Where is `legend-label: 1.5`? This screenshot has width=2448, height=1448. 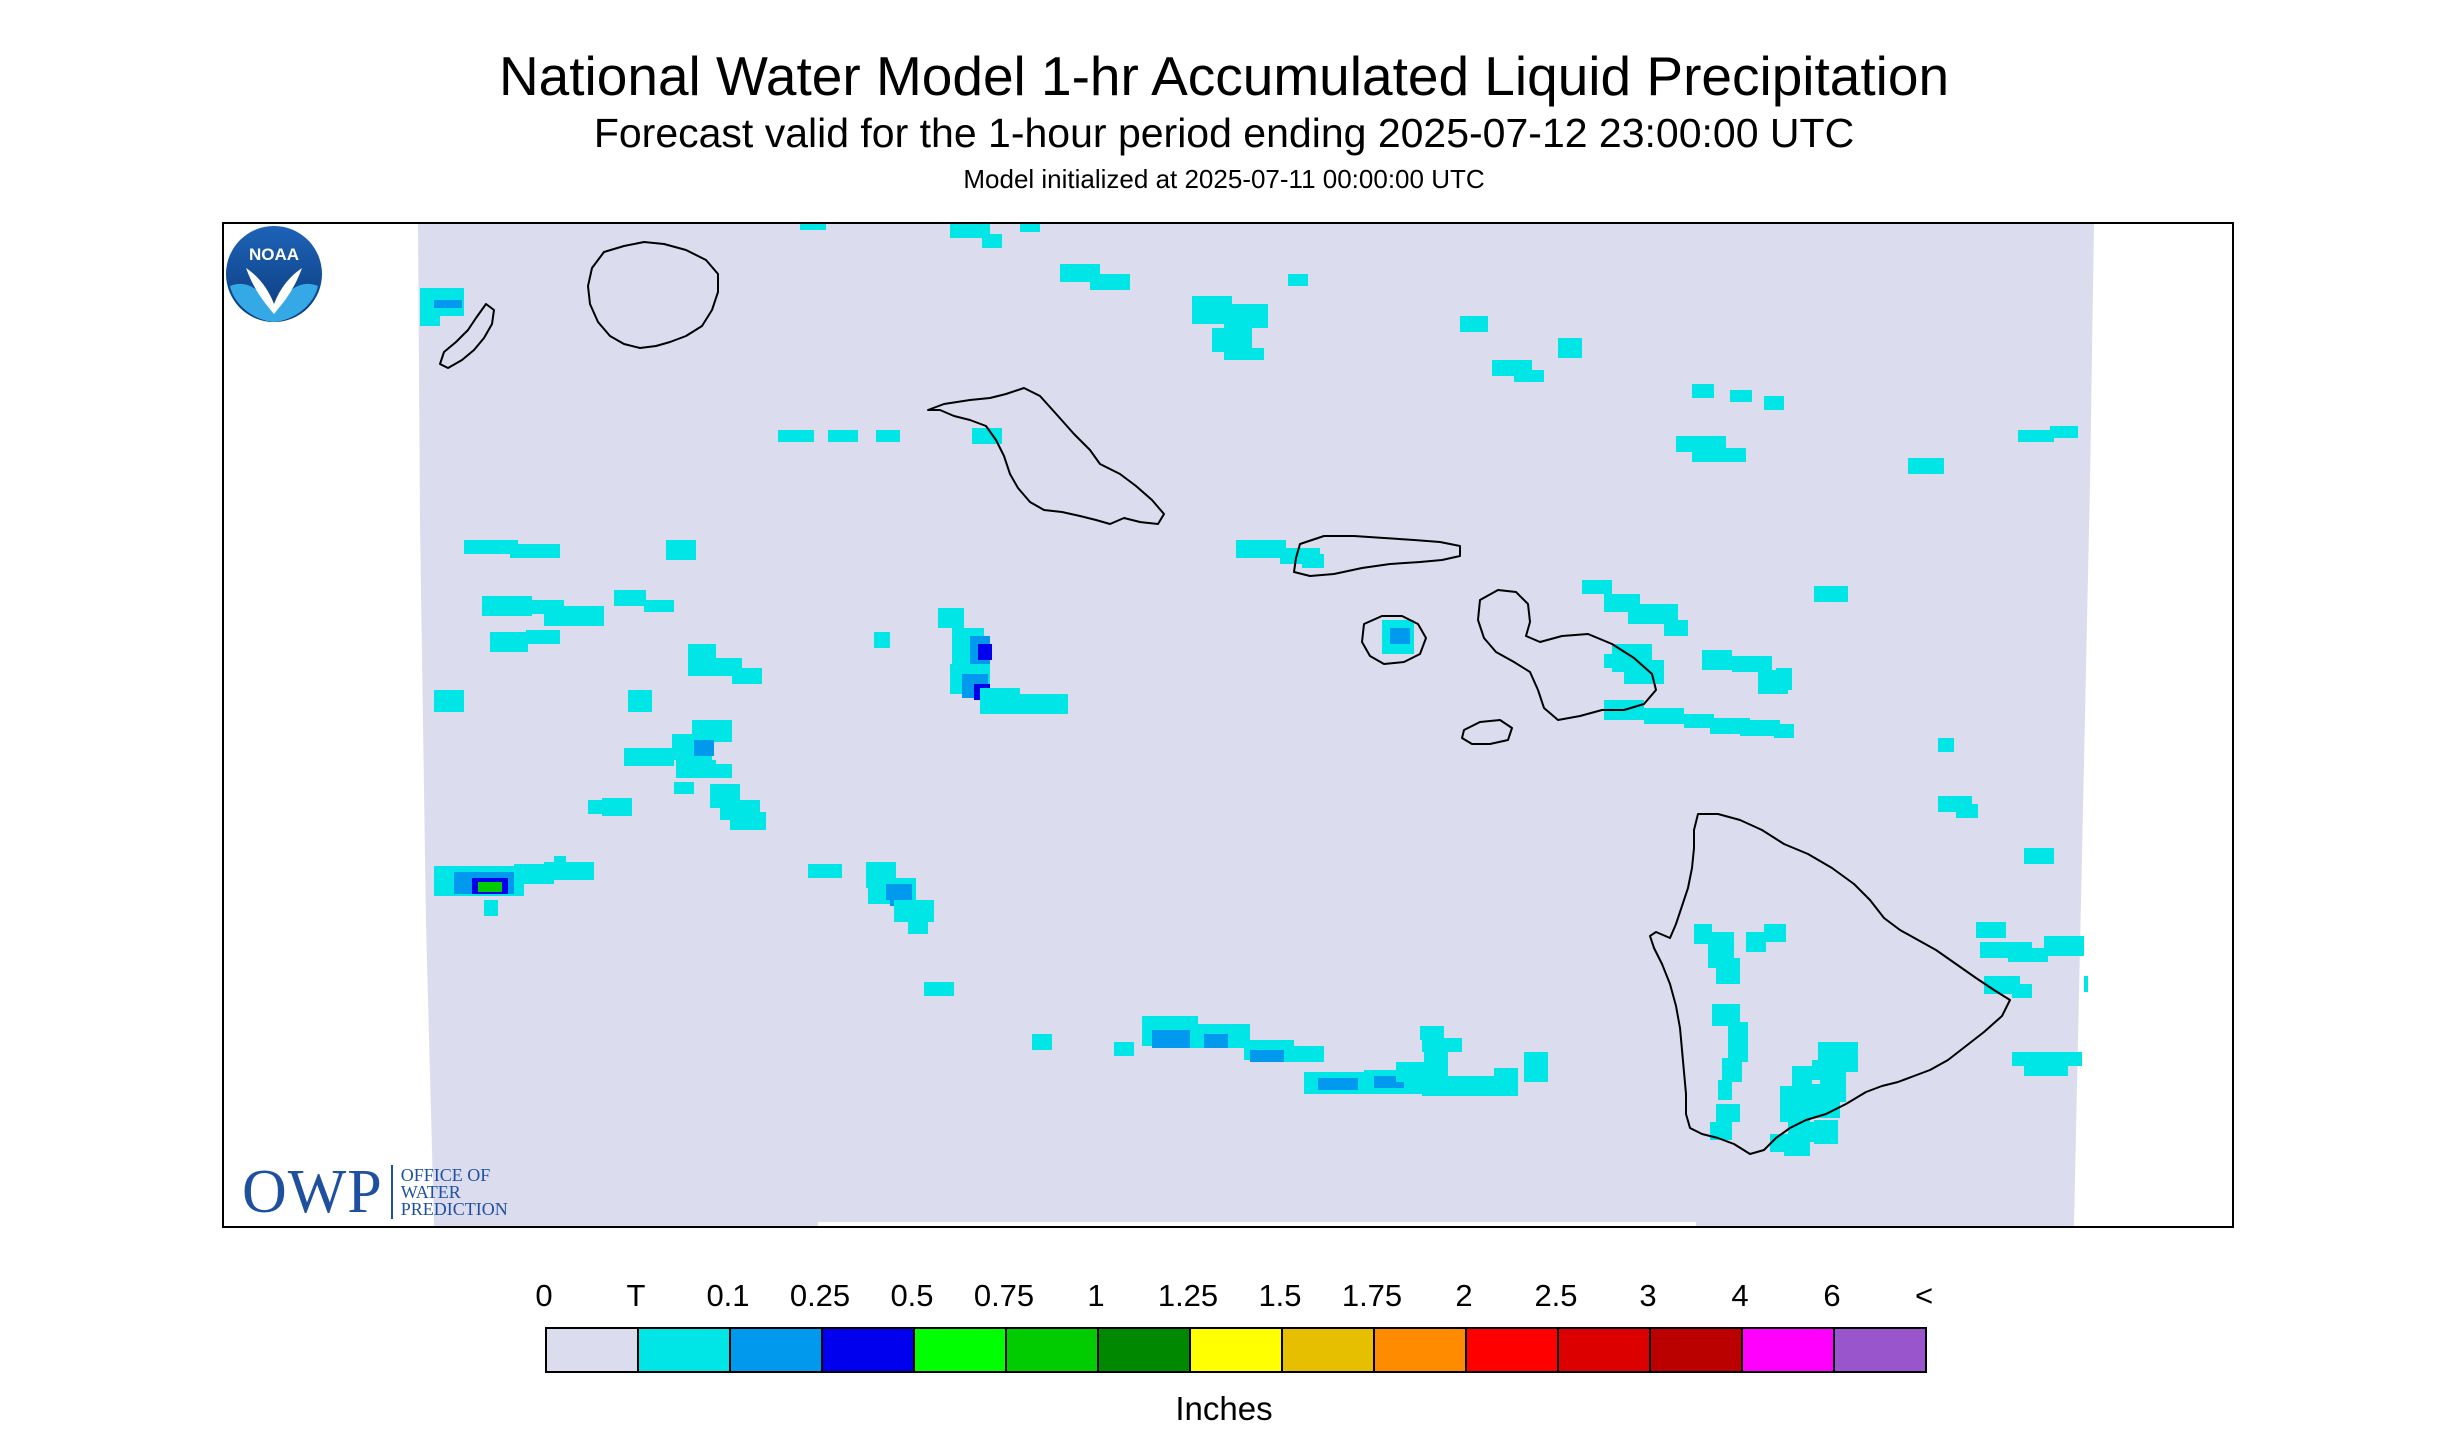
legend-label: 1.5 is located at coordinates (1280, 1295).